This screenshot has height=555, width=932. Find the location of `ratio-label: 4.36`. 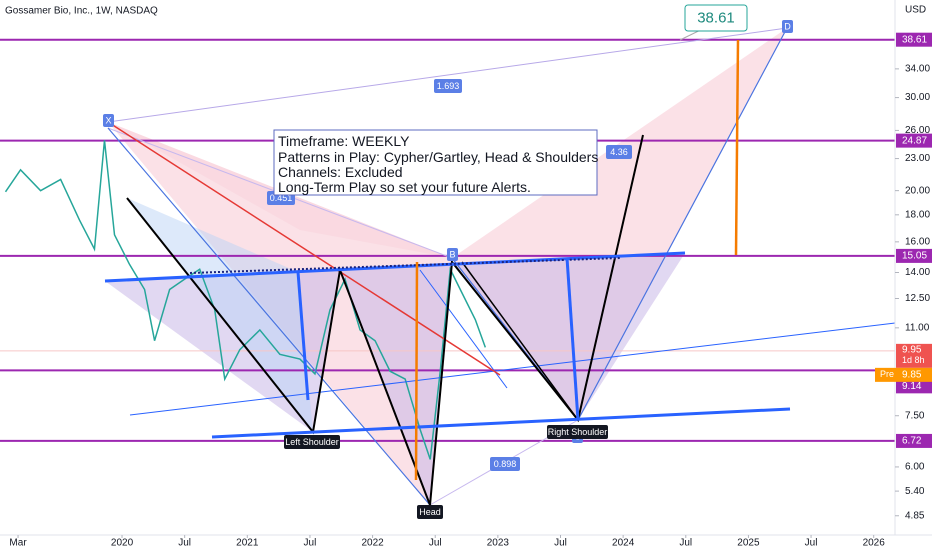

ratio-label: 4.36 is located at coordinates (619, 152).